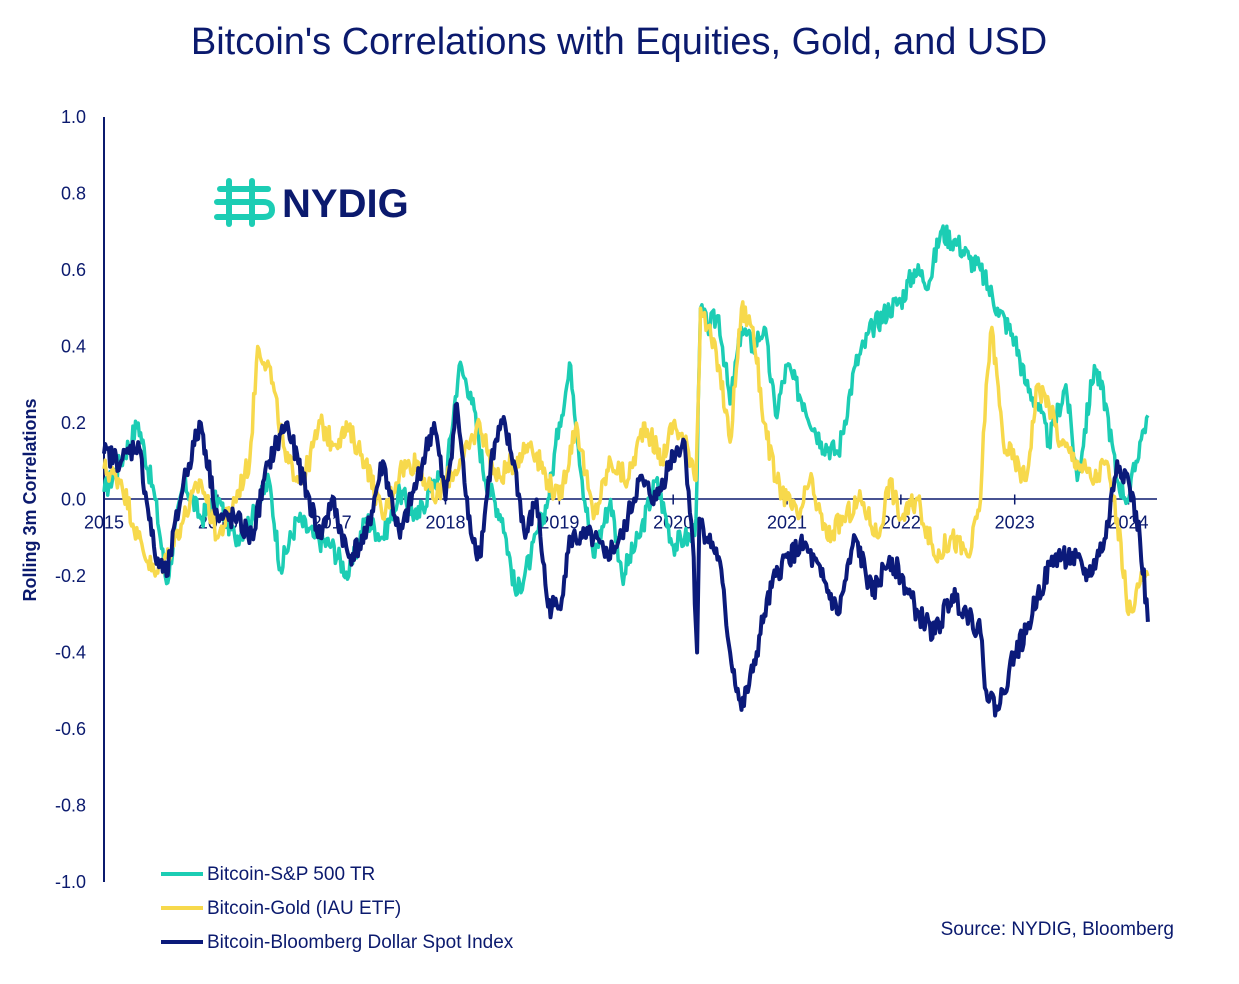  Describe the element at coordinates (70, 882) in the screenshot. I see `y-tick-label: -1.0` at that location.